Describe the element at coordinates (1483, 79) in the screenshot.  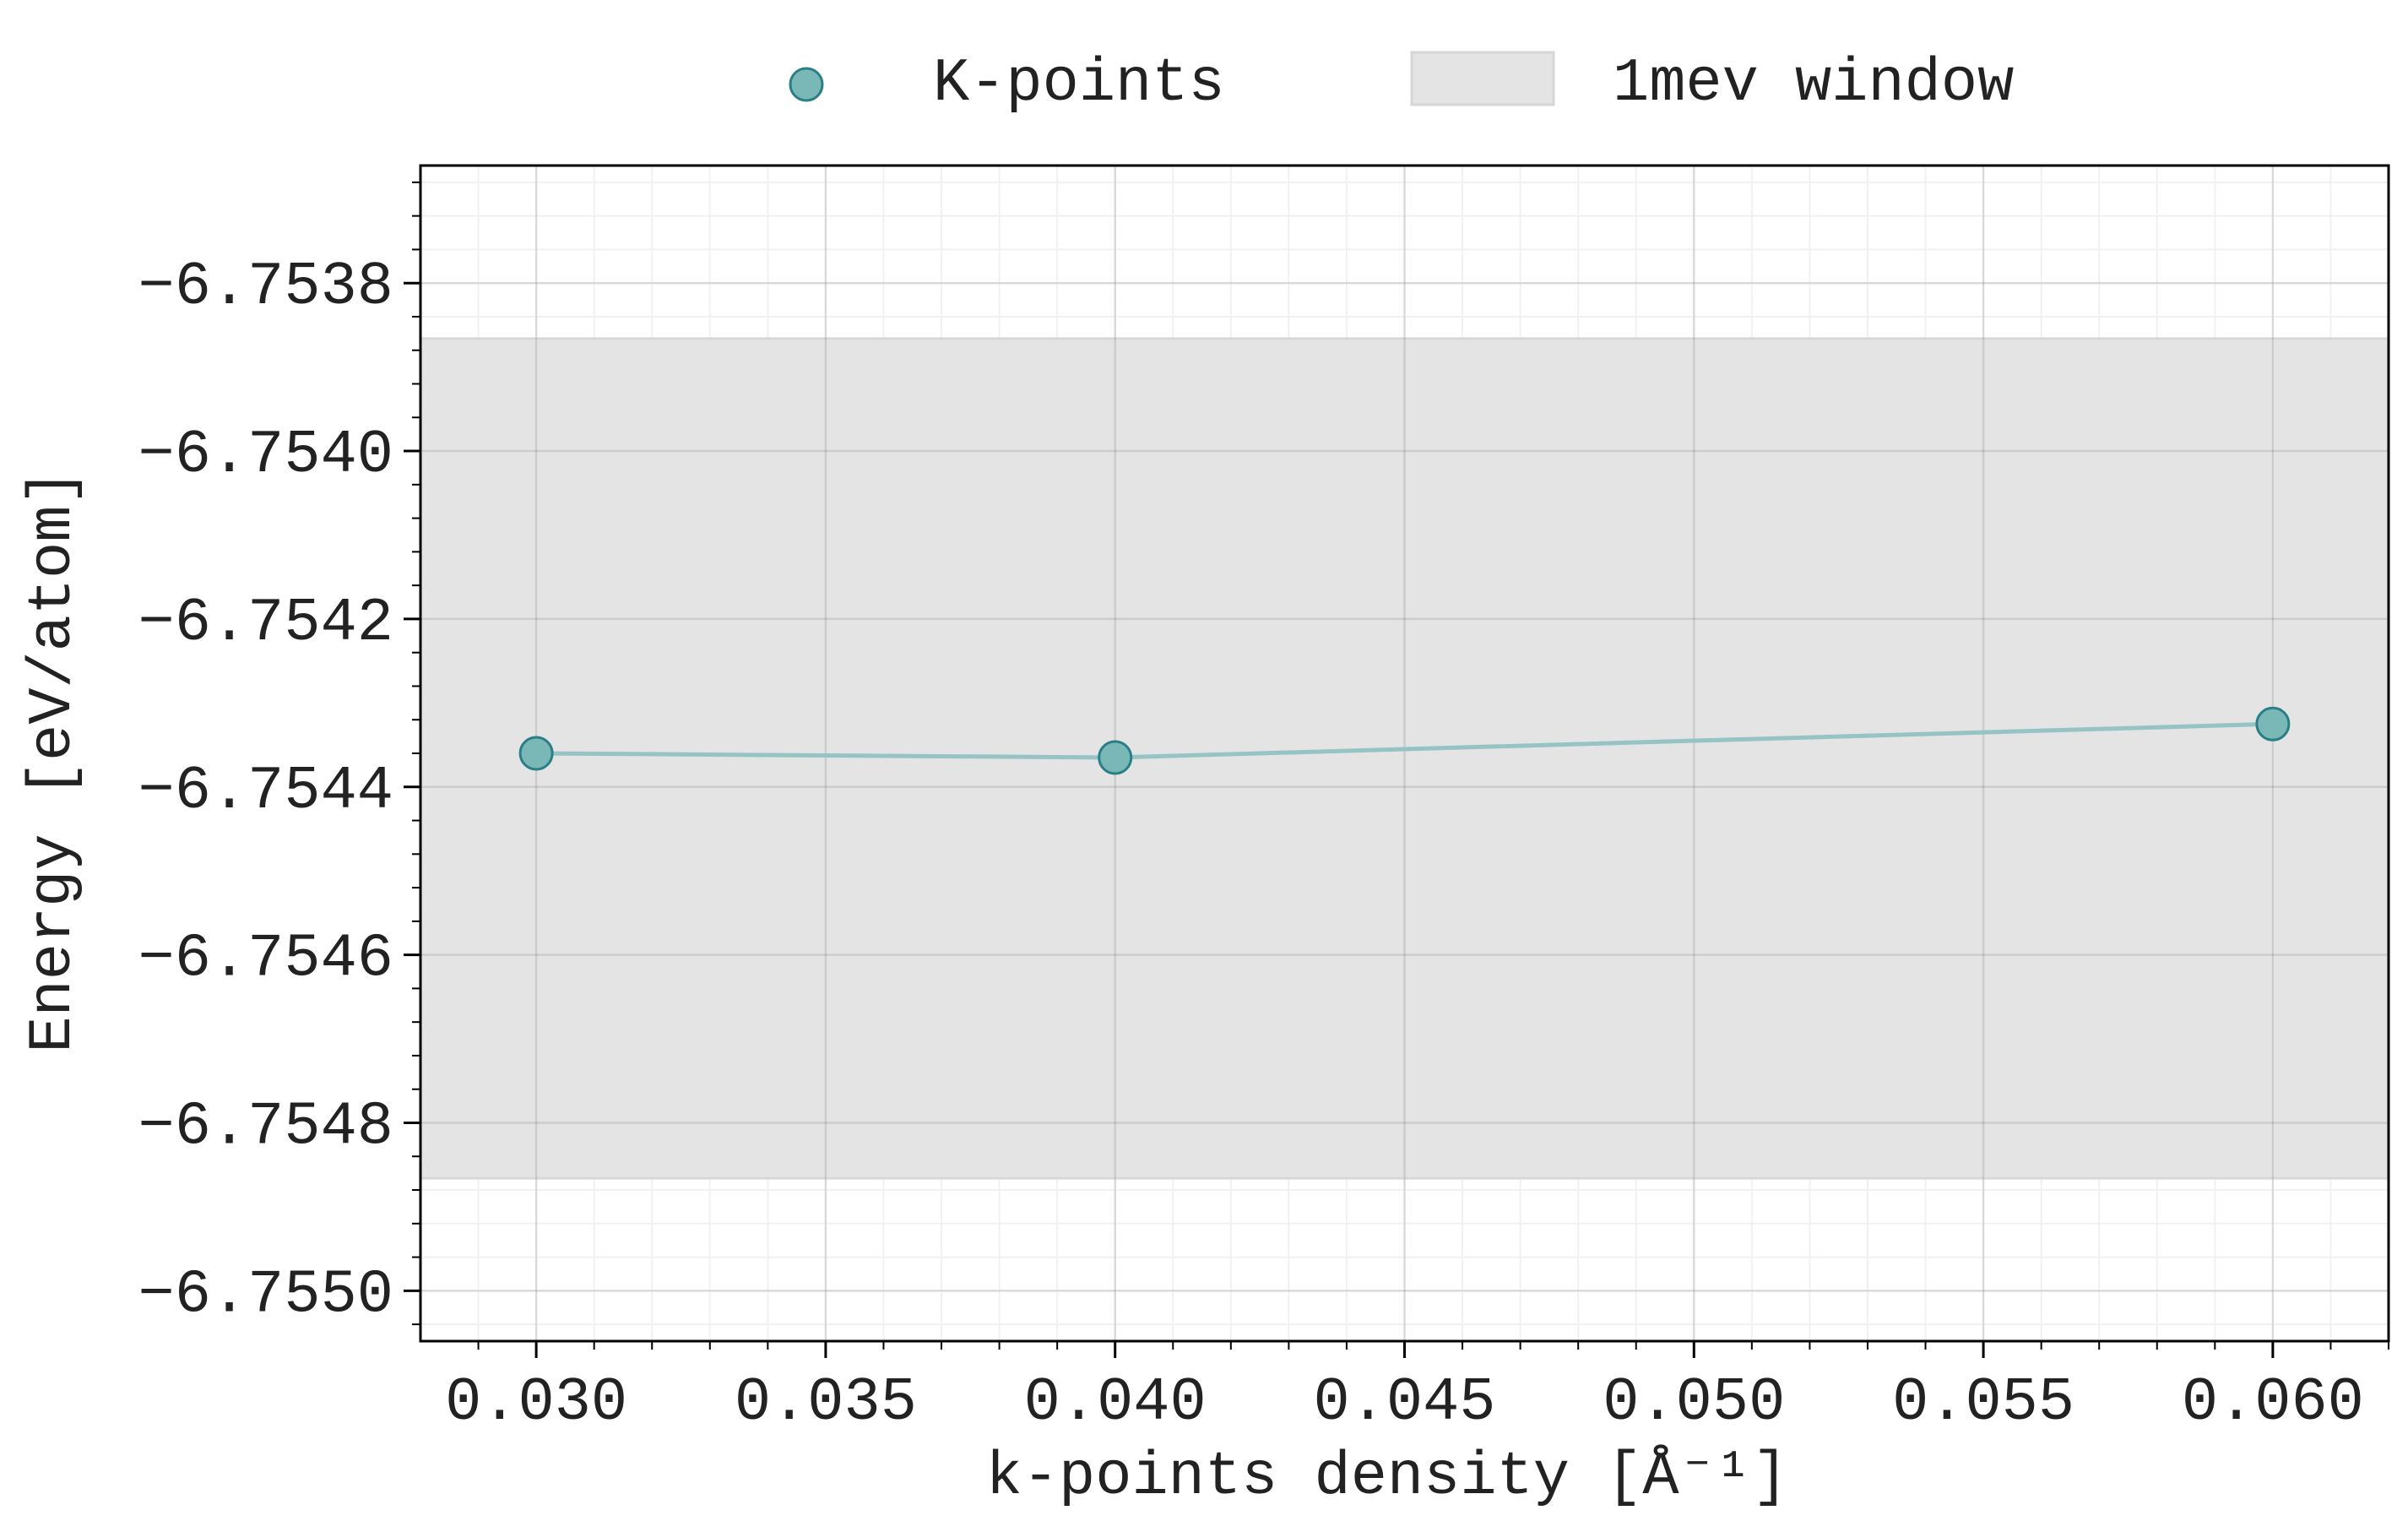
I see `legend-swatch-window` at that location.